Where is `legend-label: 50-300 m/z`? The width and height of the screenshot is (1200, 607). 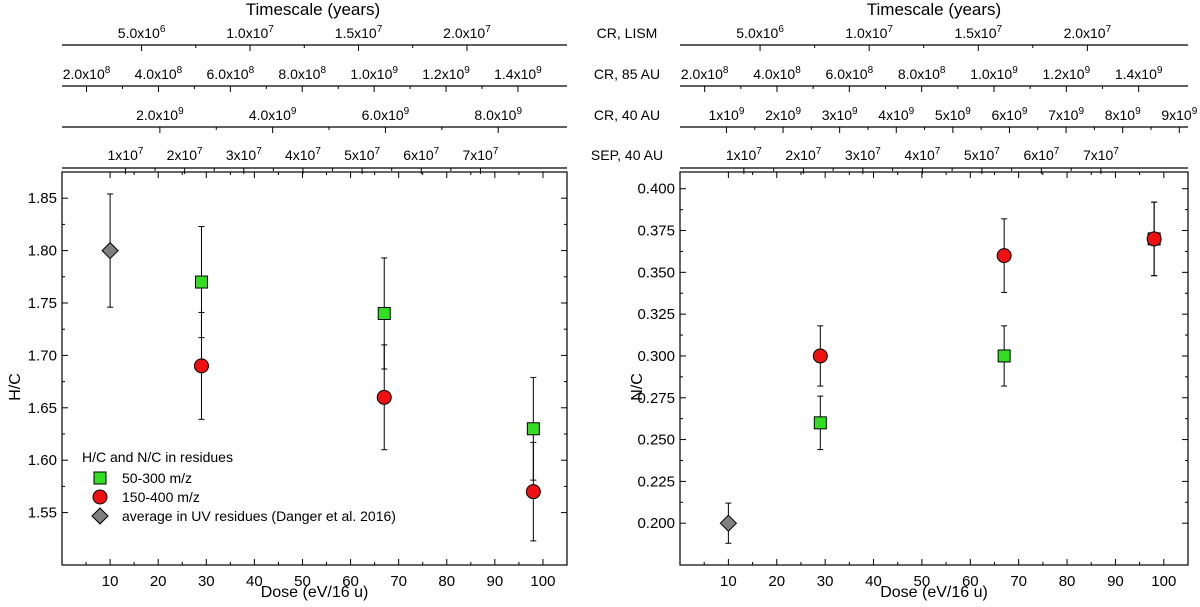 legend-label: 50-300 m/z is located at coordinates (157, 478).